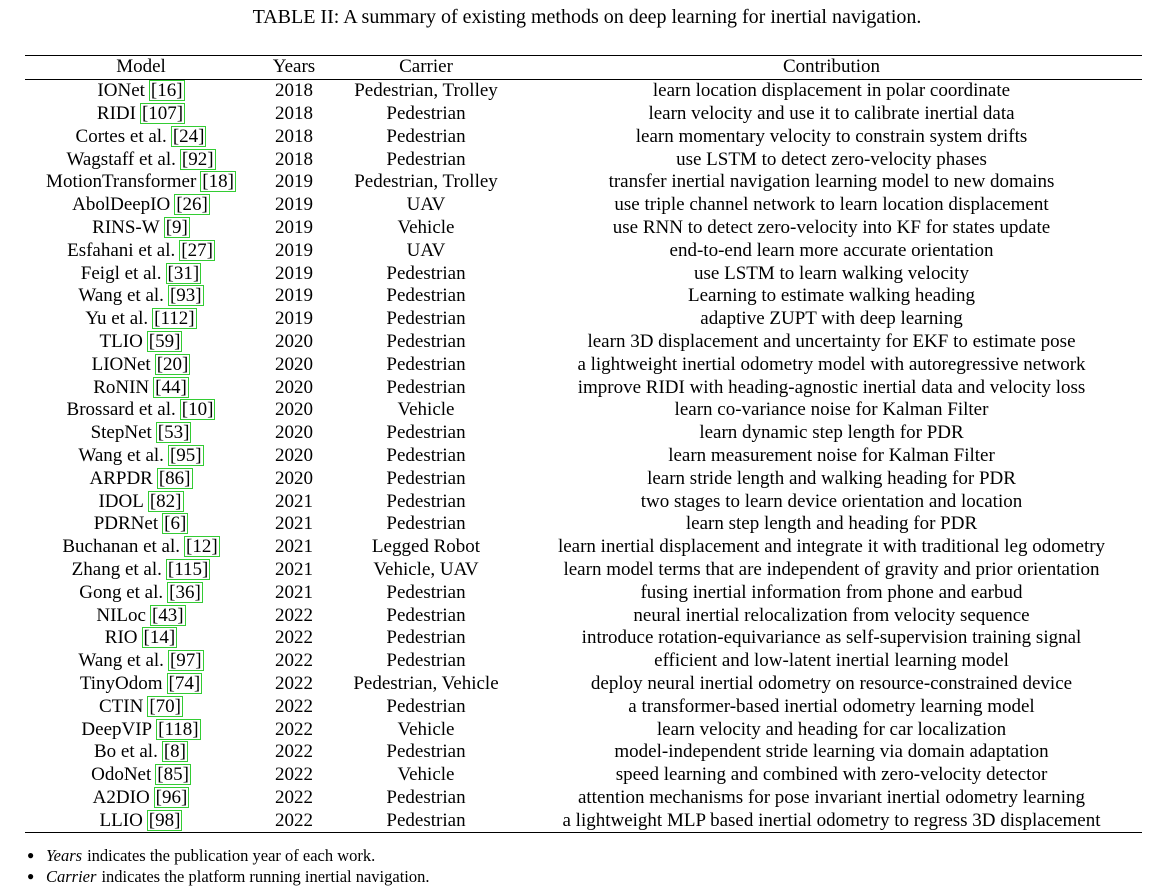 The image size is (1174, 891). What do you see at coordinates (197, 250) in the screenshot?
I see `citation-link: [27]` at bounding box center [197, 250].